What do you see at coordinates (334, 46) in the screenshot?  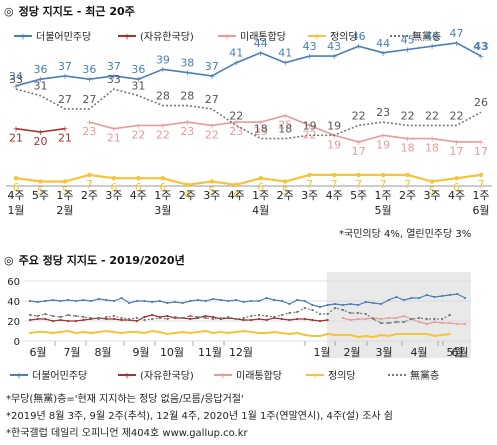 I see `data-label-더불어민주당: 43` at bounding box center [334, 46].